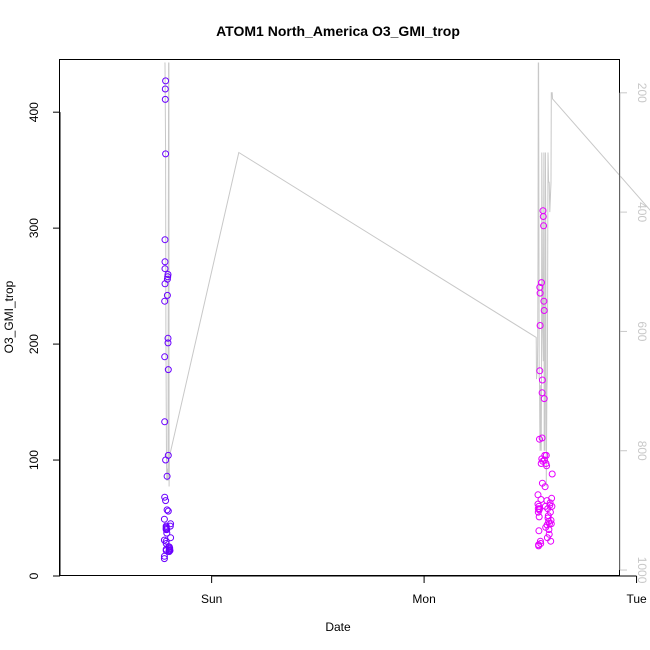 Image resolution: width=650 pixels, height=650 pixels. What do you see at coordinates (642, 570) in the screenshot?
I see `y2-tick-label: 1000` at bounding box center [642, 570].